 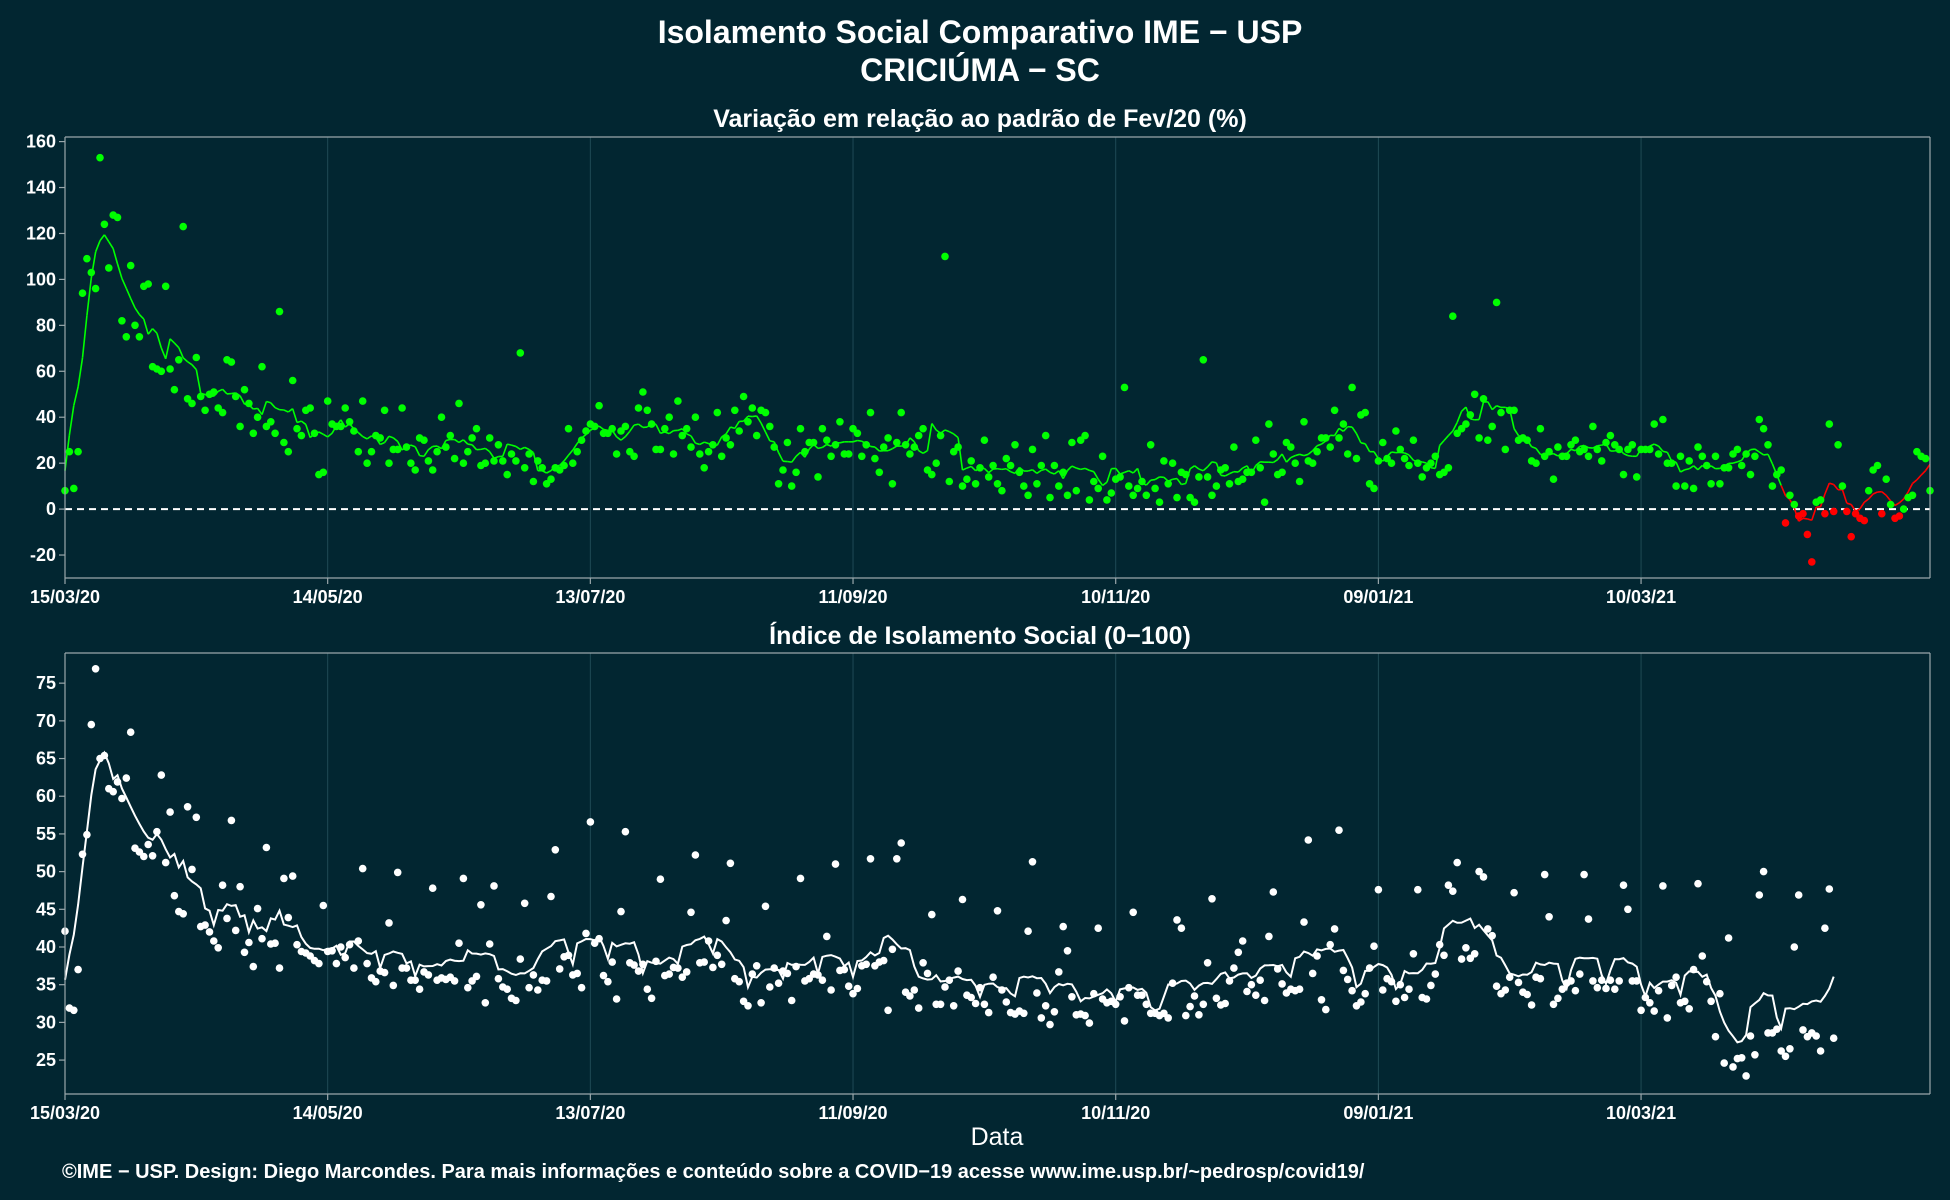 What do you see at coordinates (46, 371) in the screenshot?
I see `variation-y-tick-label: 60` at bounding box center [46, 371].